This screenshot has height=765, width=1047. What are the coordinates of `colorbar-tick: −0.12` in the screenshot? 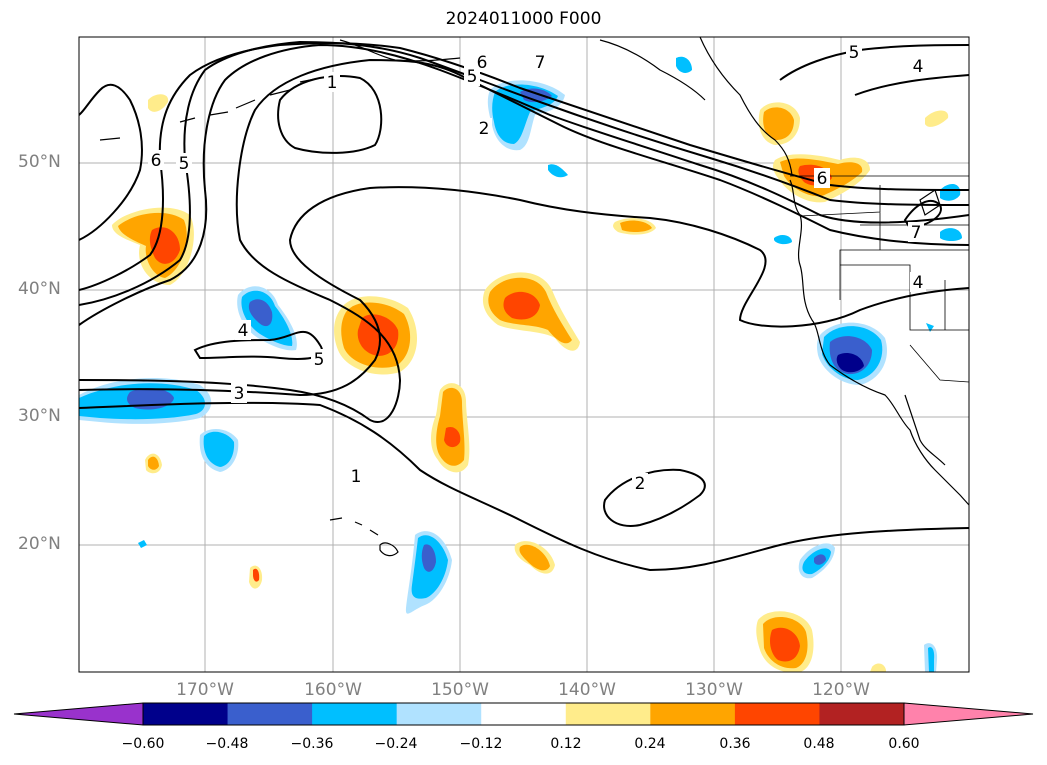 It's located at (481, 744).